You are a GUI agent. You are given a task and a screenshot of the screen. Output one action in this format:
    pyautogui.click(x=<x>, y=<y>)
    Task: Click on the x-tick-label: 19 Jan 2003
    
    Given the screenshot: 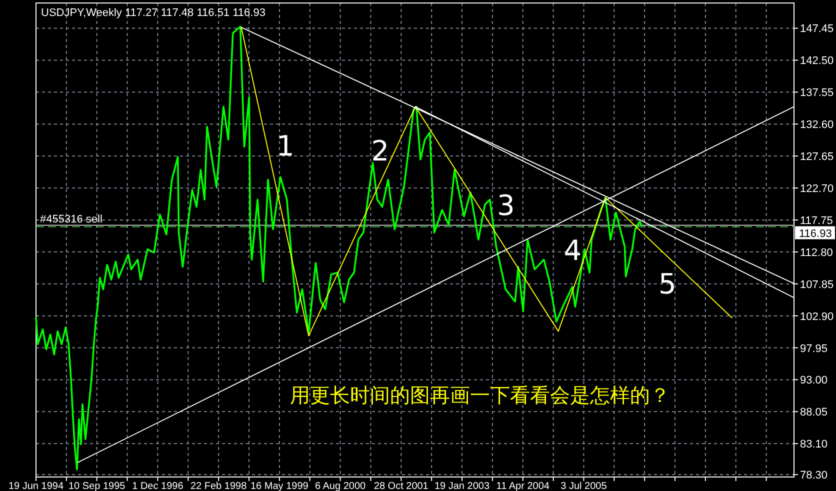 What is the action you would take?
    pyautogui.click(x=462, y=486)
    